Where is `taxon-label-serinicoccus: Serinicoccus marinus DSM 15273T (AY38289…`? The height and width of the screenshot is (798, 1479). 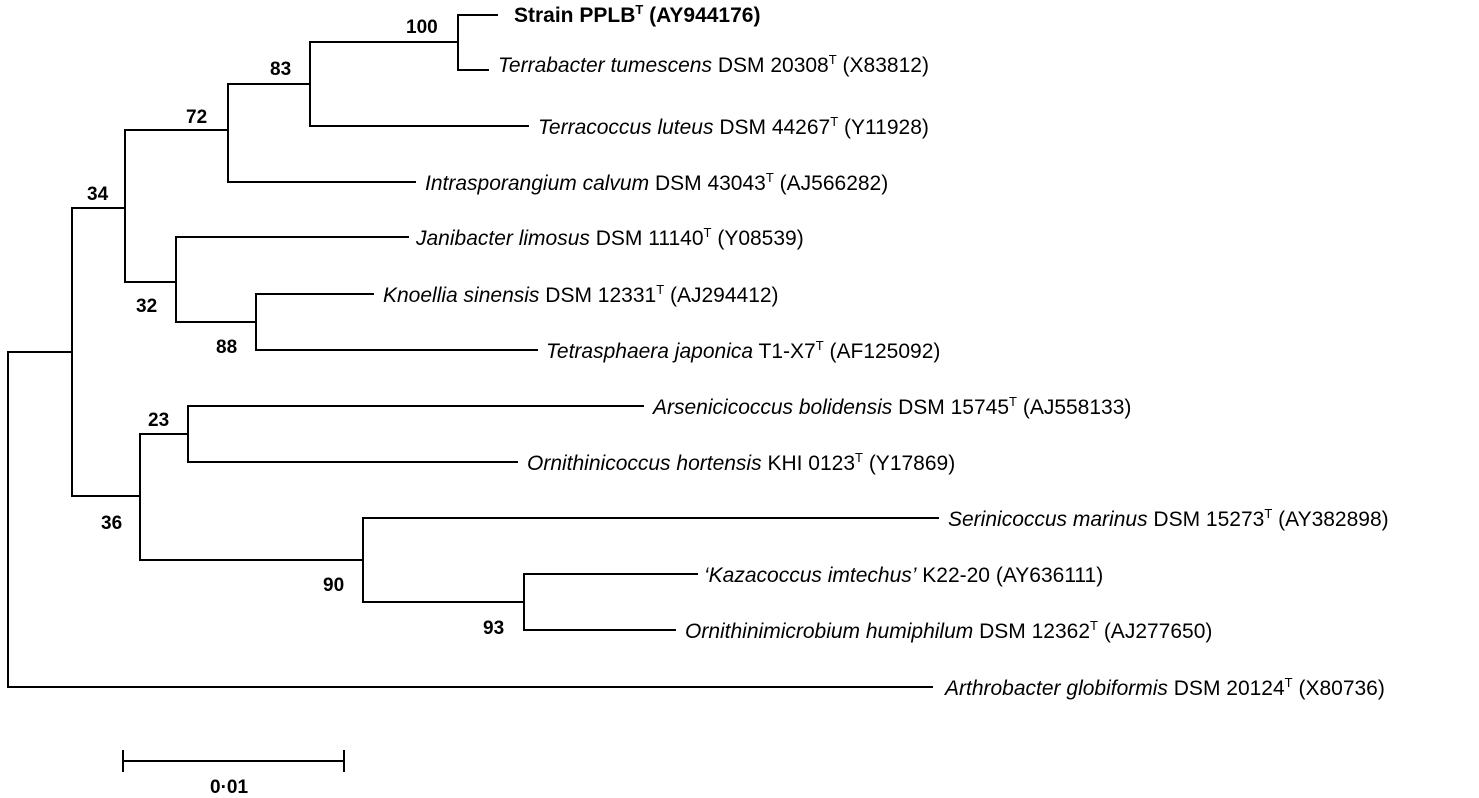 taxon-label-serinicoccus: Serinicoccus marinus DSM 15273T (AY38289… is located at coordinates (1168, 518).